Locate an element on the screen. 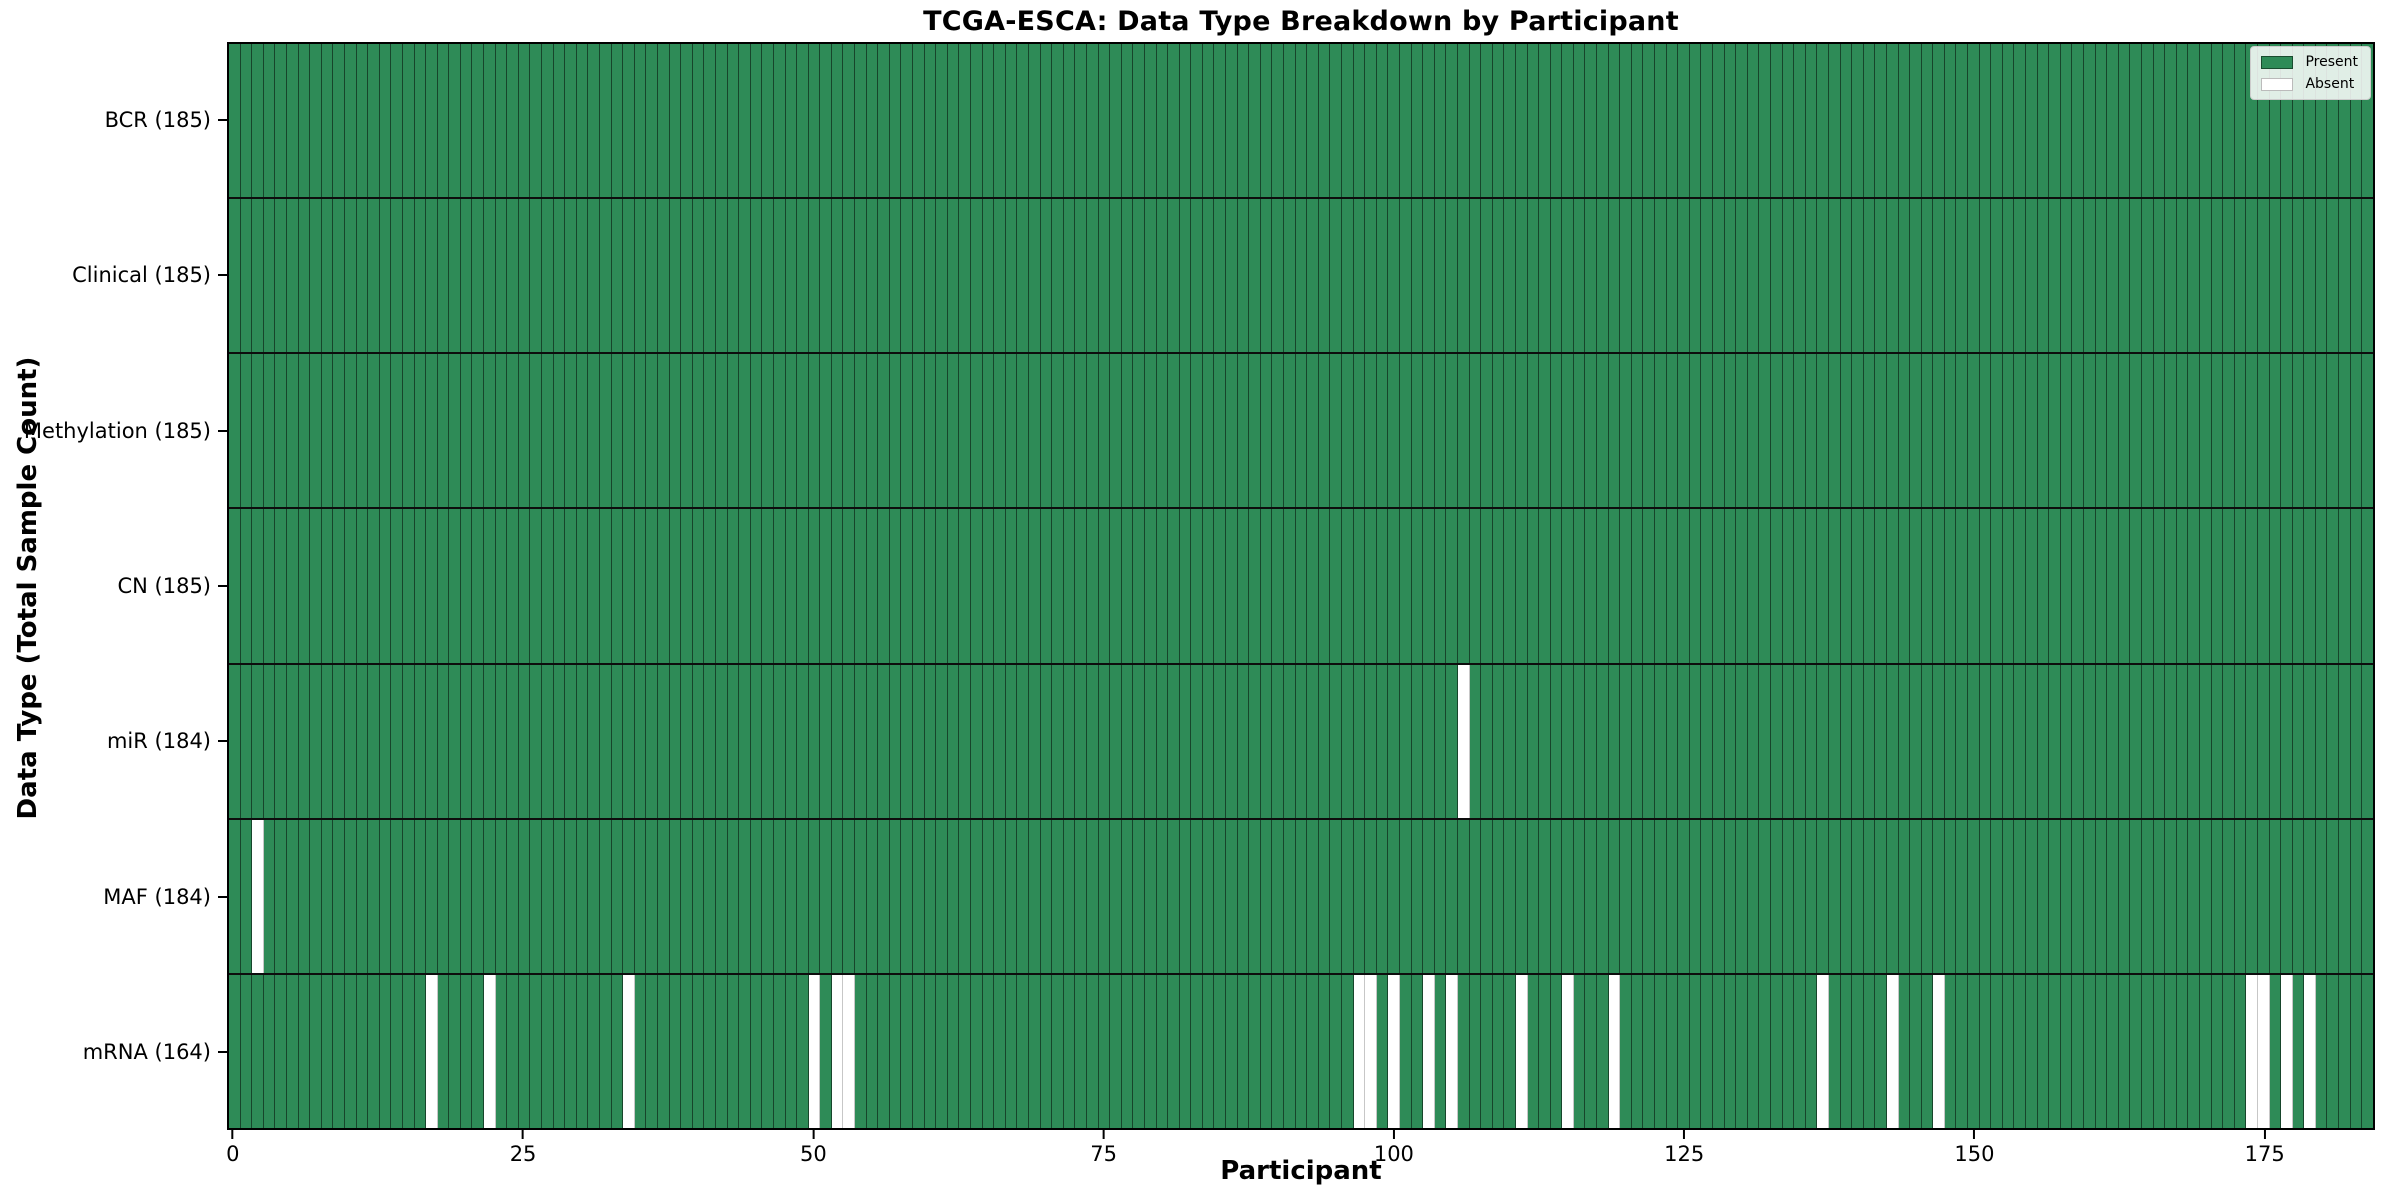  y-tick-methylation: Methylation (185) is located at coordinates (125, 431).